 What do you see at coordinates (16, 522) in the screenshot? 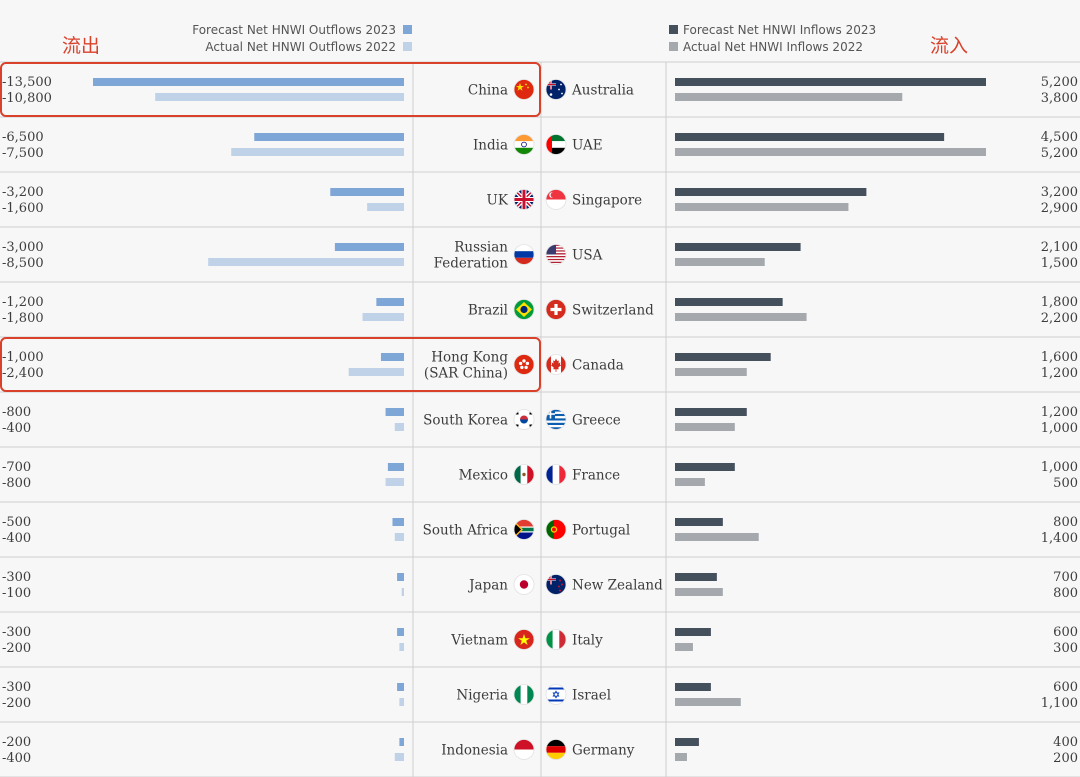
I see `outflow-2023-value: -500` at bounding box center [16, 522].